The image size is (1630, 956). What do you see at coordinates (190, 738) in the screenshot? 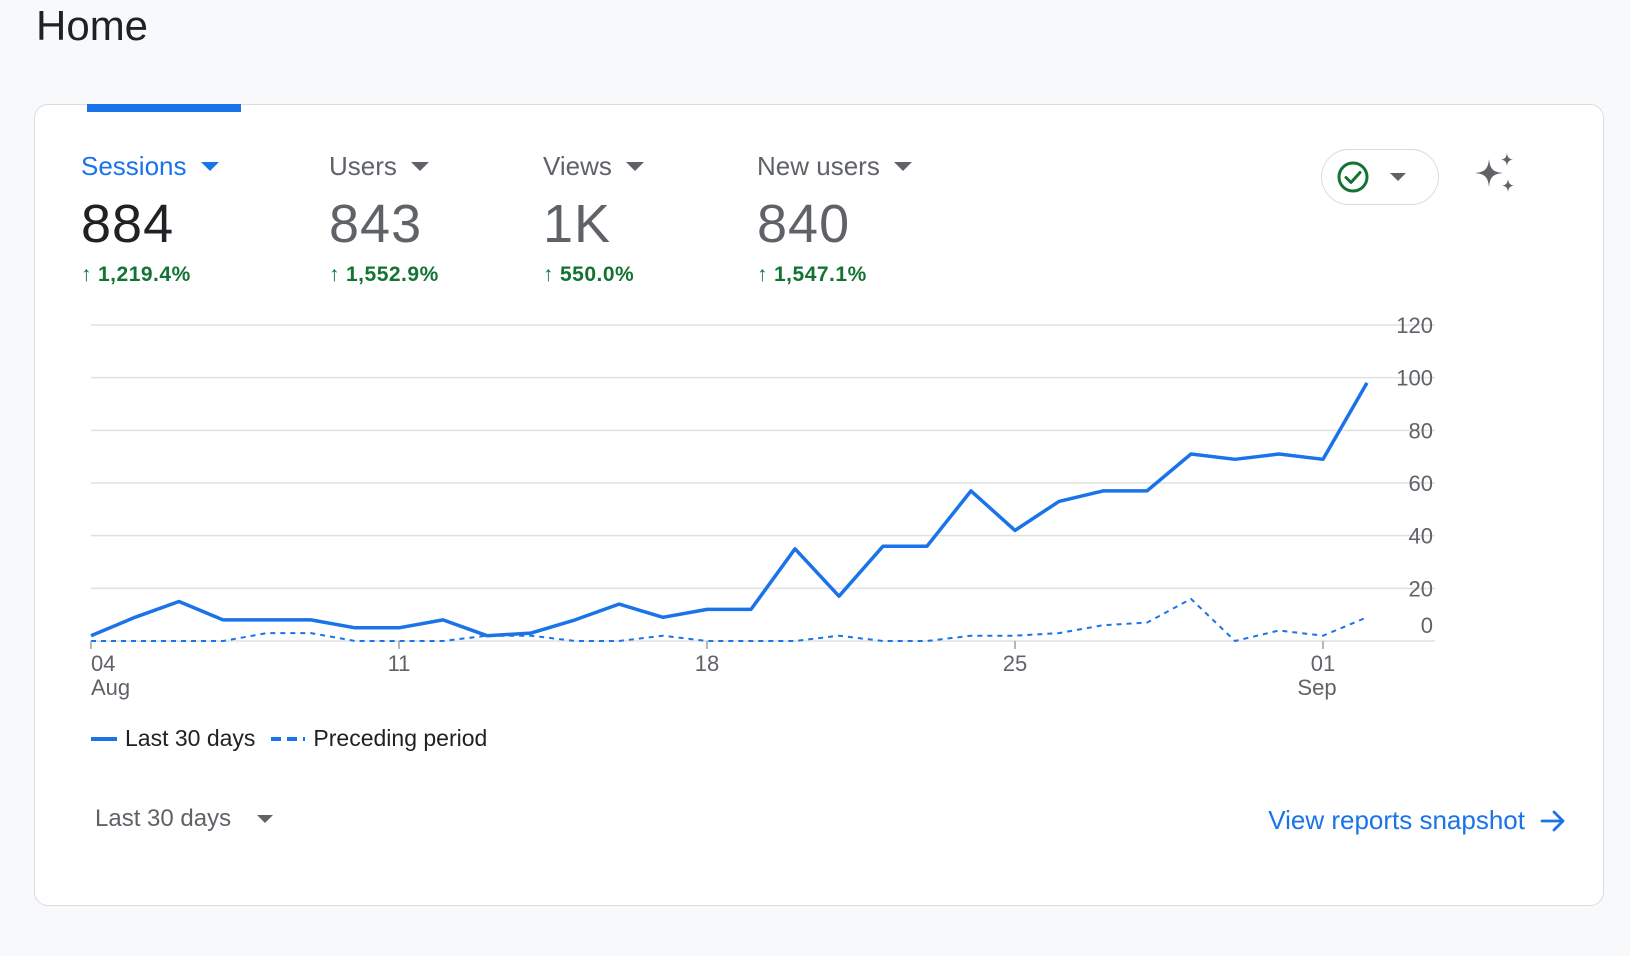
I see `legend-label: Last 30 days` at bounding box center [190, 738].